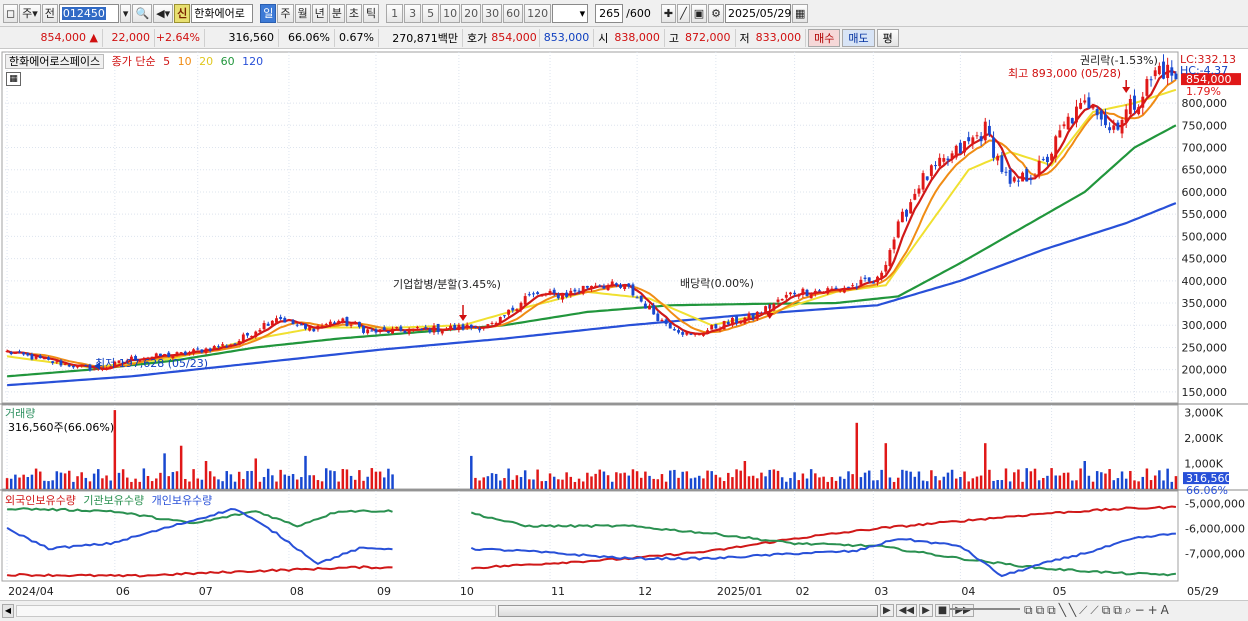 This screenshot has width=1248, height=621. Describe the element at coordinates (256, 611) in the screenshot. I see `scroll-track` at that location.